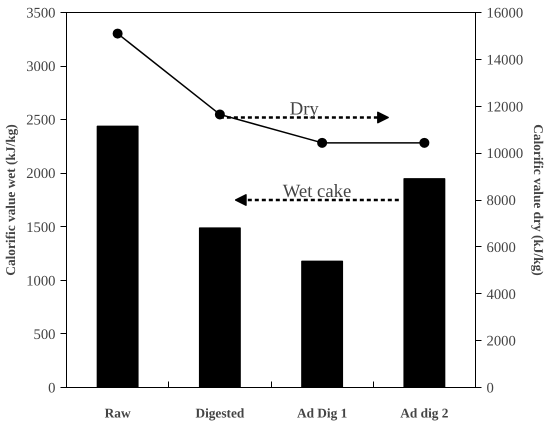 The image size is (549, 423). I want to click on y2-tick-label: 12000, so click(505, 107).